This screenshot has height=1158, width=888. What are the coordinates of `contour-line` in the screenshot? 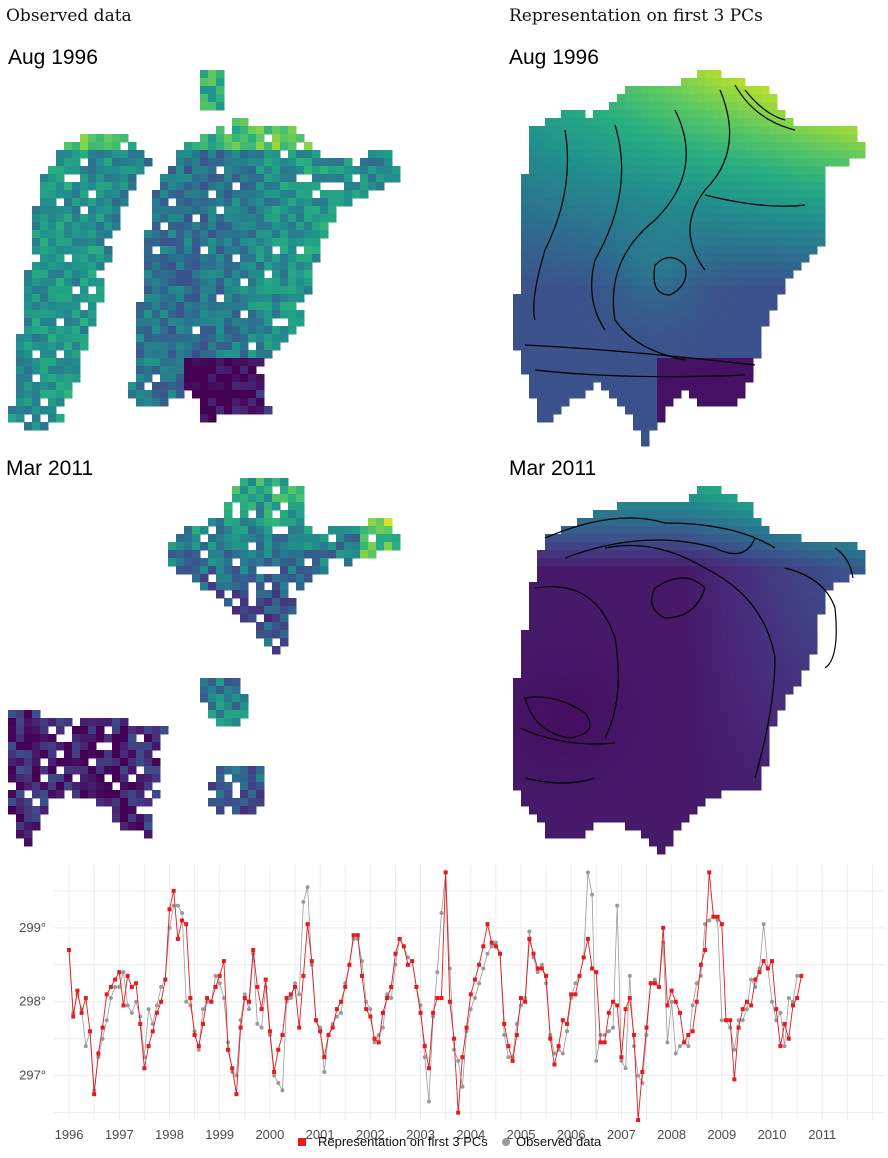 It's located at (567, 736).